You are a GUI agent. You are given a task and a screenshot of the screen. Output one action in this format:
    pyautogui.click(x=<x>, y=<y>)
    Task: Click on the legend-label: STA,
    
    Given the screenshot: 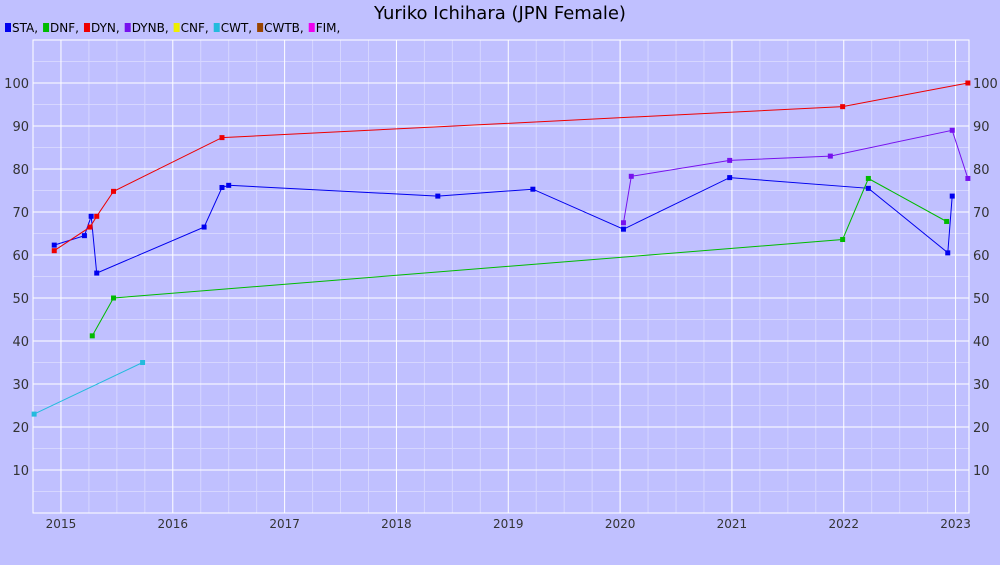 What is the action you would take?
    pyautogui.click(x=25, y=28)
    